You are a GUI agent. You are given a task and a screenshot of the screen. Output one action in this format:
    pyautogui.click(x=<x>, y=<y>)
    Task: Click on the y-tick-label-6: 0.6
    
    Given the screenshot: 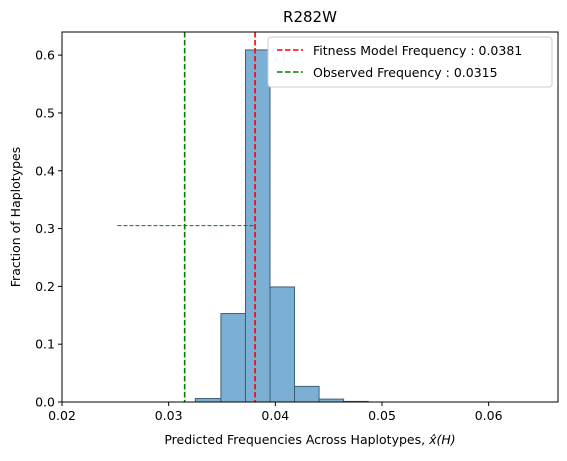 What is the action you would take?
    pyautogui.click(x=45, y=55)
    